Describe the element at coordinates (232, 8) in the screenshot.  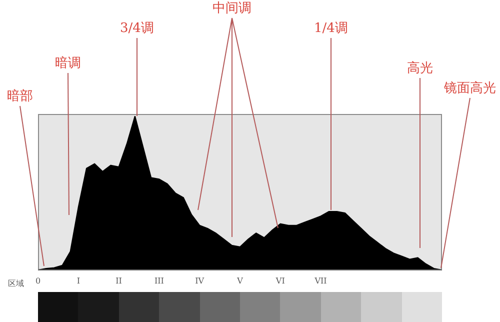
I see `text: 中间调` at that location.